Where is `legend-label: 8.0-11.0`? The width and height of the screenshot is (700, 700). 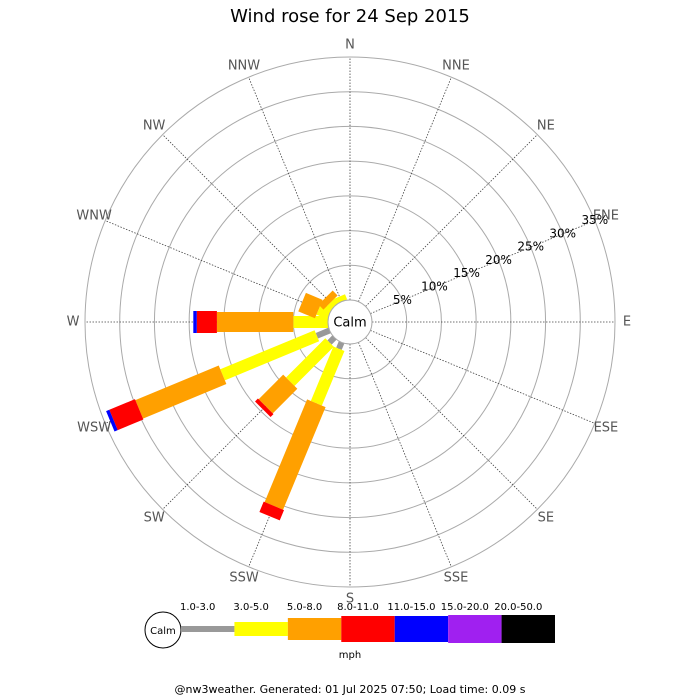 legend-label: 8.0-11.0 is located at coordinates (358, 607).